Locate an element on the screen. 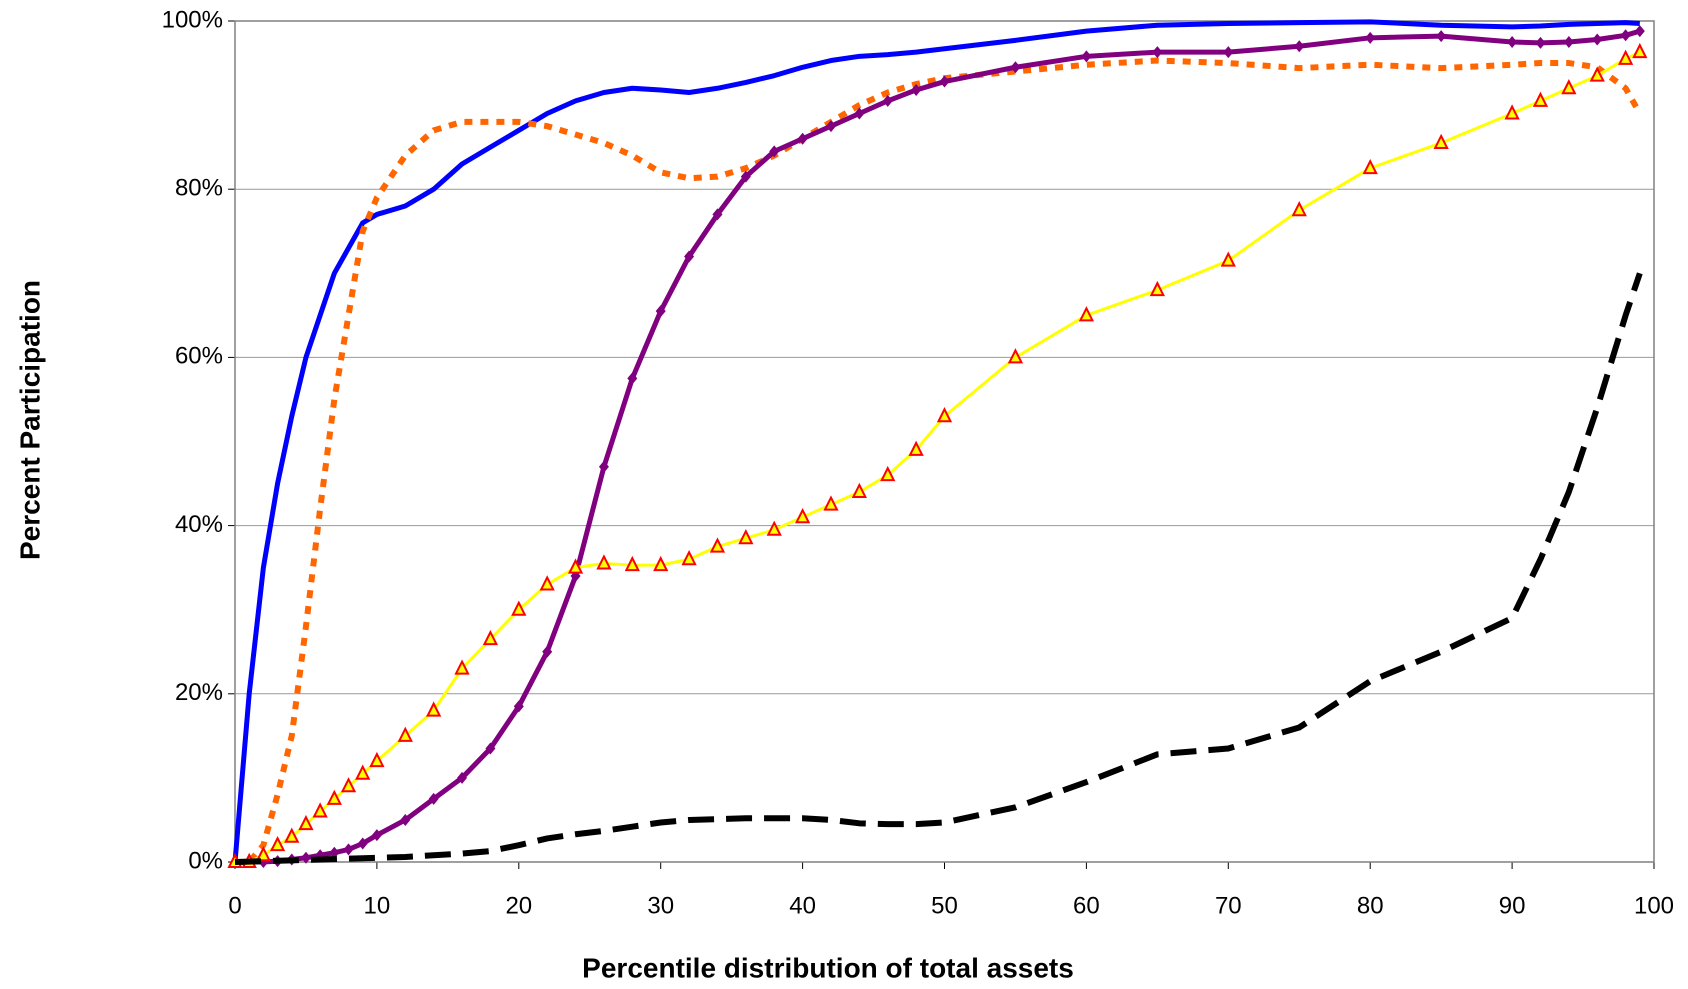 This screenshot has width=1688, height=989. y-tick-label: 60% is located at coordinates (199, 356).